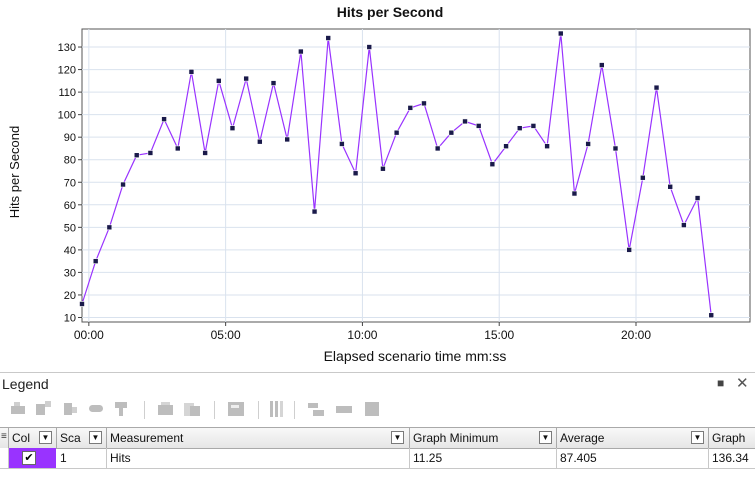  Describe the element at coordinates (44, 409) in the screenshot. I see `show-only-selected-icon` at that location.